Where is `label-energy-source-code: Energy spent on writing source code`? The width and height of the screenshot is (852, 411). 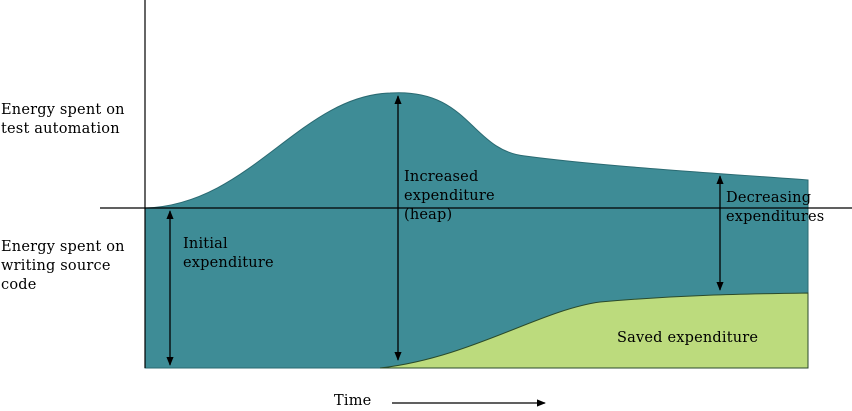 label-energy-source-code: Energy spent on writing source code is located at coordinates (63, 266).